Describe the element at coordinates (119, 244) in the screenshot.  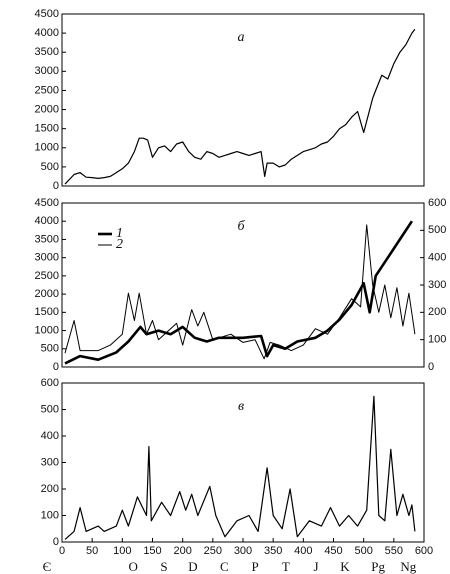
I see `legend-label: 2` at that location.